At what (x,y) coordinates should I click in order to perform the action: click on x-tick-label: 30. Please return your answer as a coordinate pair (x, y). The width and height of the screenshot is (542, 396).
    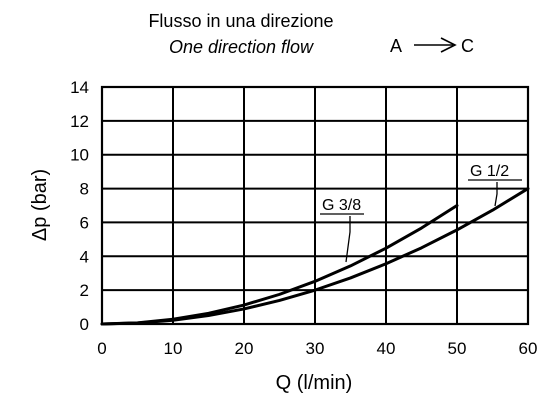
    Looking at the image, I should click on (315, 348).